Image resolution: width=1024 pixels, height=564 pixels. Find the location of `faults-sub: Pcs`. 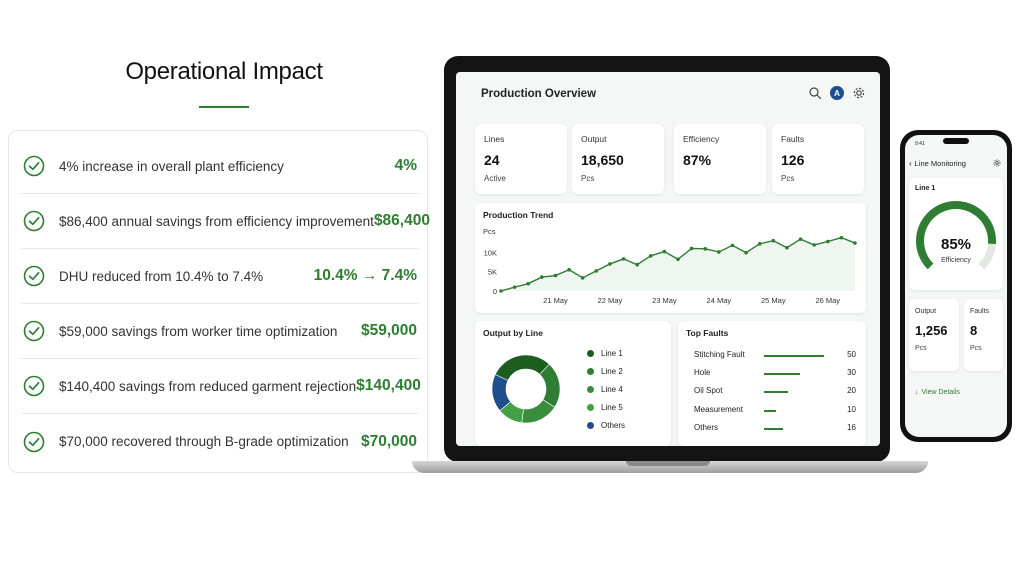

faults-sub: Pcs is located at coordinates (976, 348).